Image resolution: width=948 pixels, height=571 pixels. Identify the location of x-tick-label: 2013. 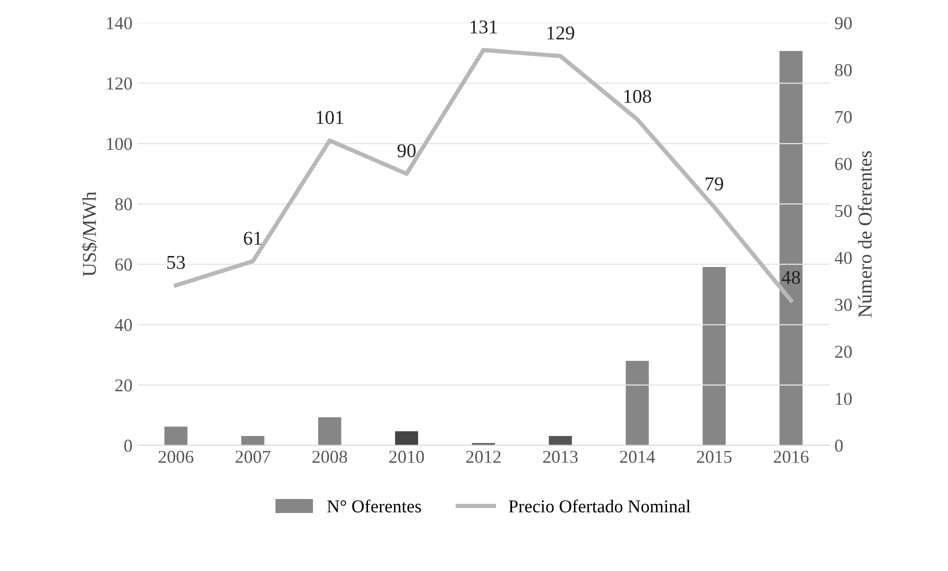
(560, 456).